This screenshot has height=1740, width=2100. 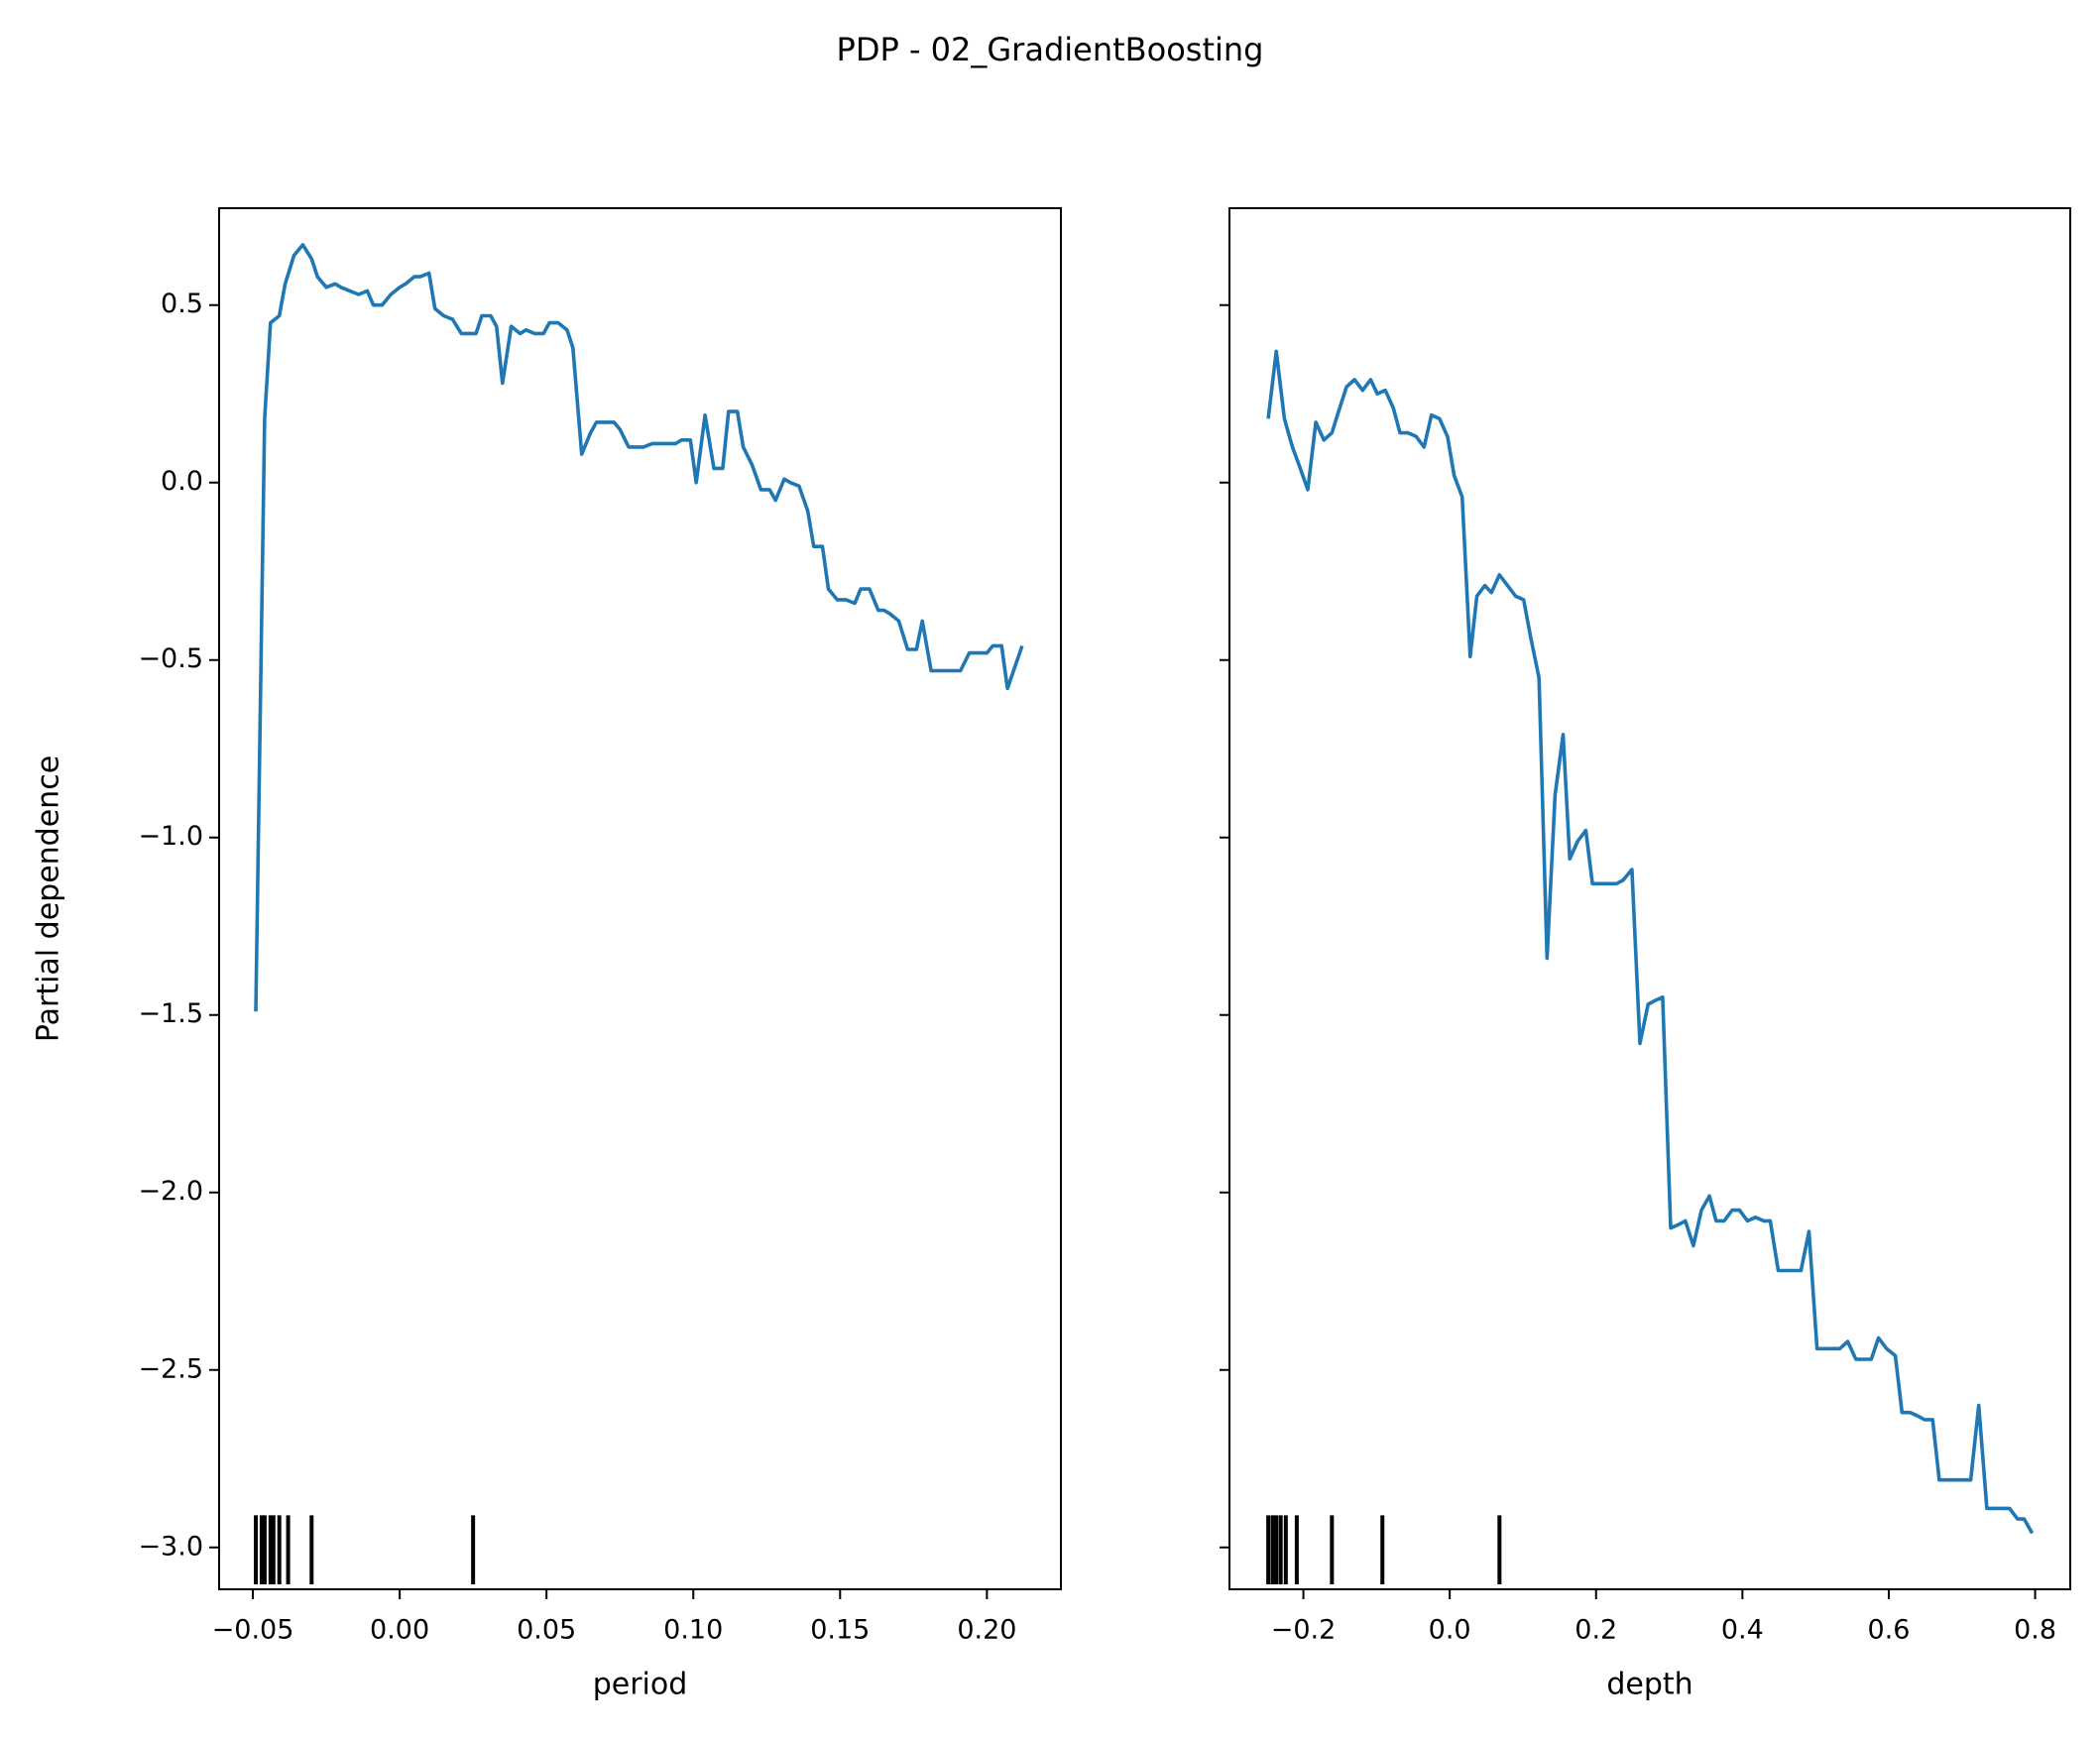 I want to click on x-tick-label: 0.8, so click(x=2035, y=1630).